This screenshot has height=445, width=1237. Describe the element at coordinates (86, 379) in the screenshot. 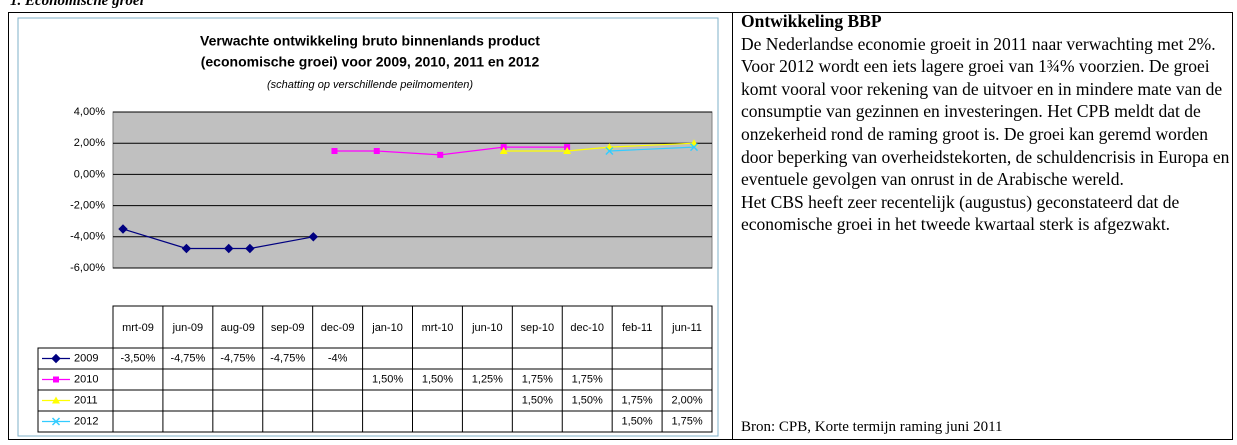

I see `legend-label: 2010` at that location.